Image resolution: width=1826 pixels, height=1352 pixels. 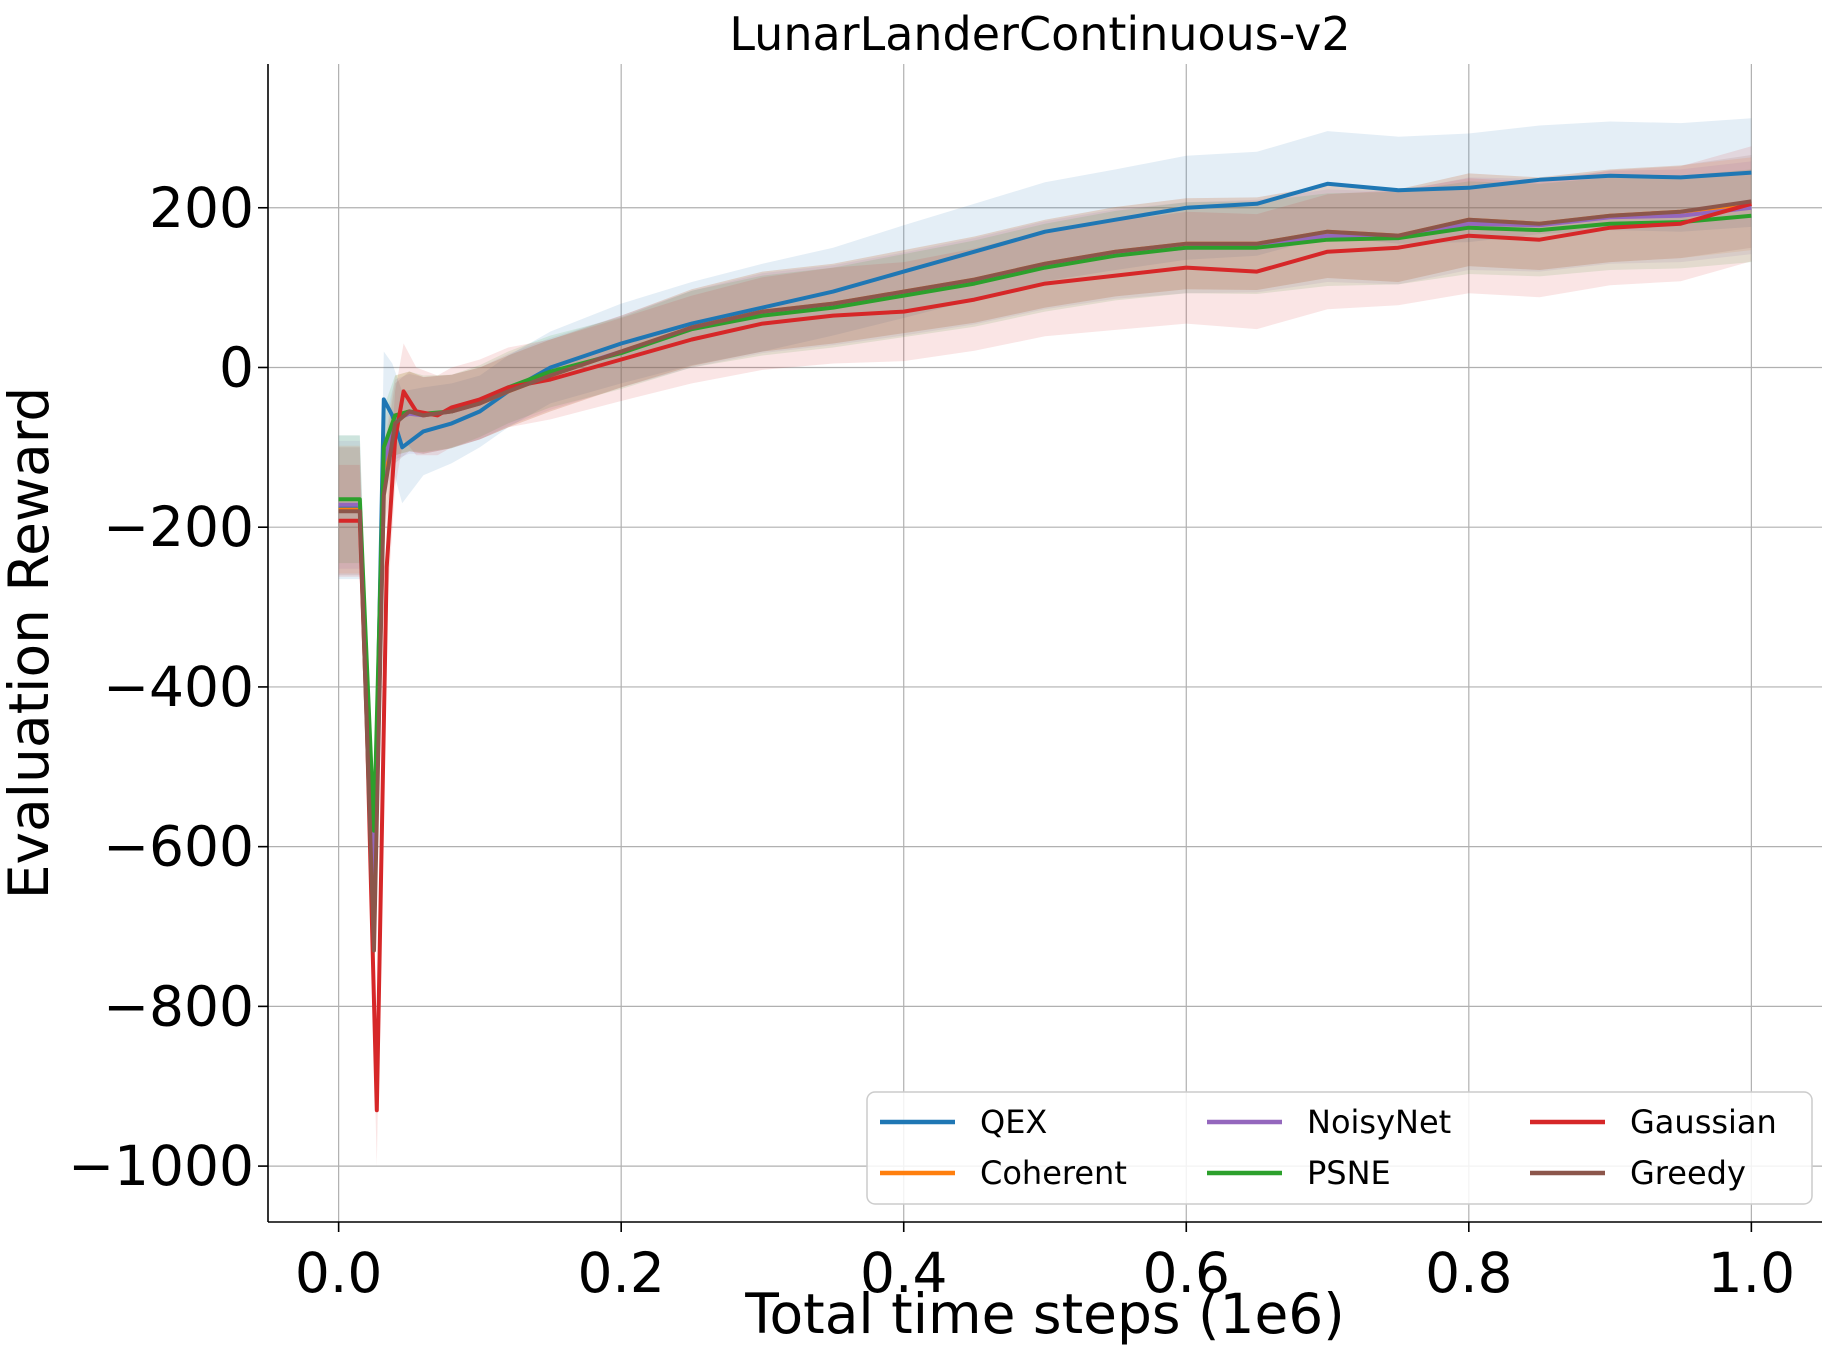 What do you see at coordinates (178, 687) in the screenshot?
I see `y-tick-label: −400` at bounding box center [178, 687].